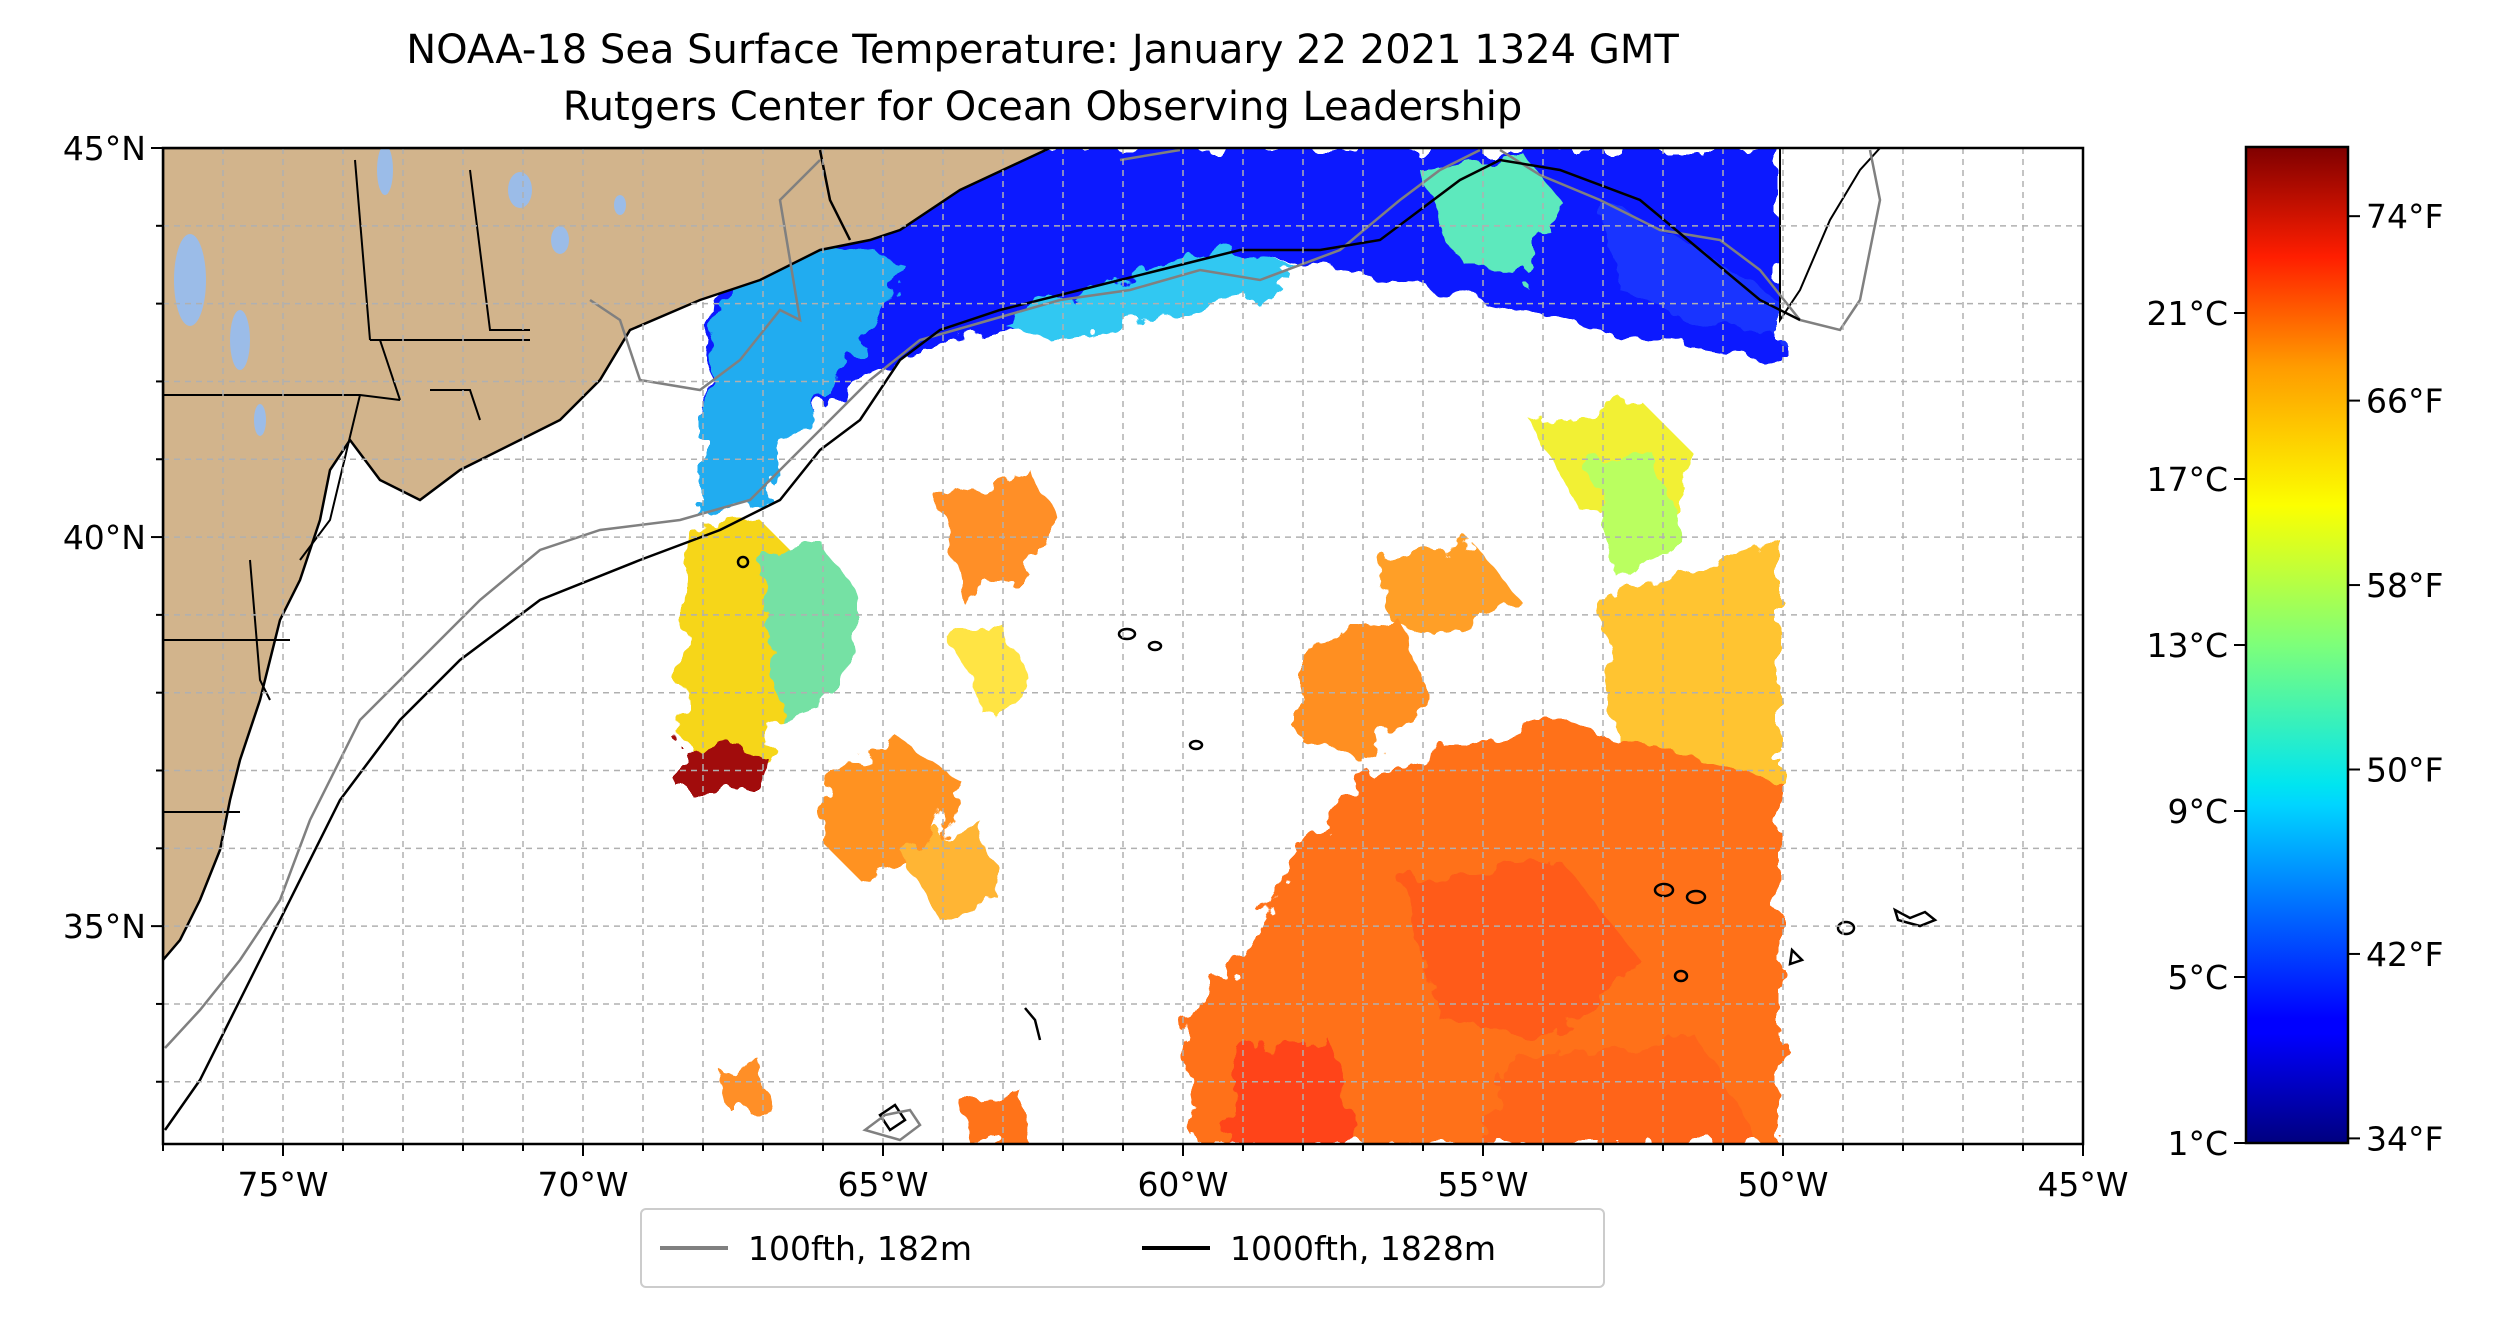 The width and height of the screenshot is (2502, 1318). I want to click on legend-line-black, so click(1176, 1248).